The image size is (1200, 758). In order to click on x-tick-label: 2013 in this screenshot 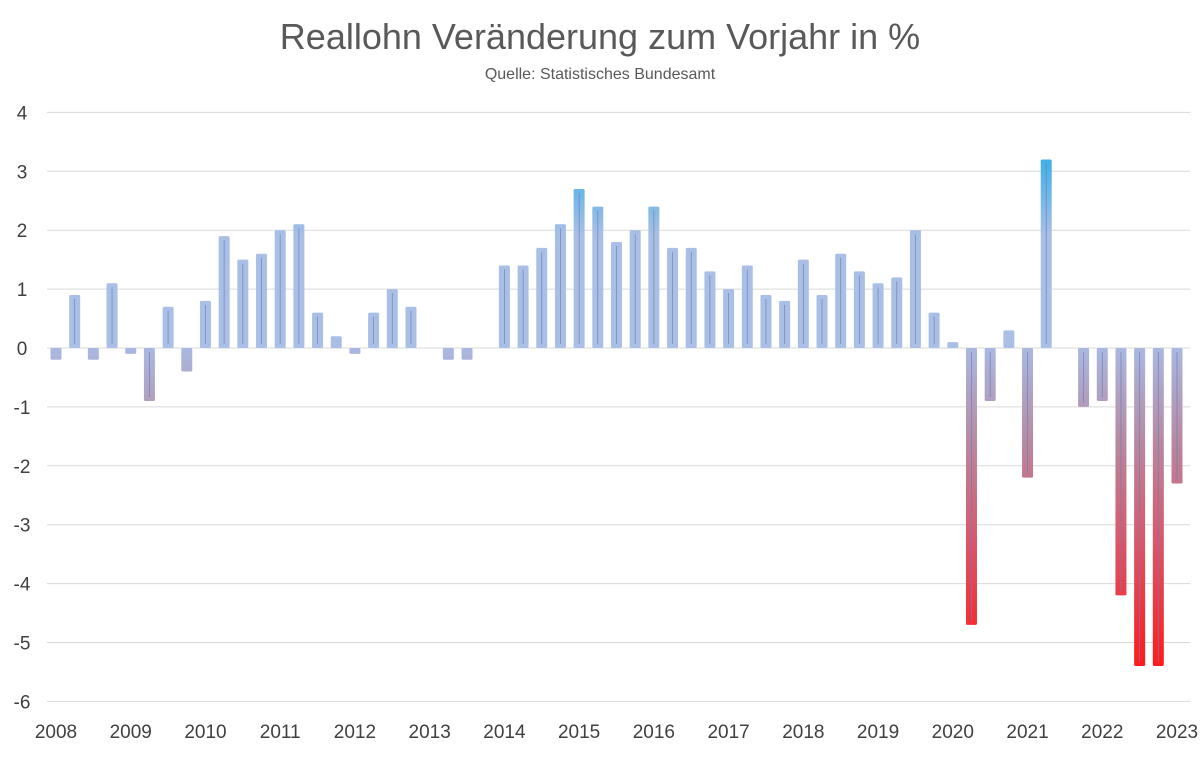, I will do `click(430, 732)`.